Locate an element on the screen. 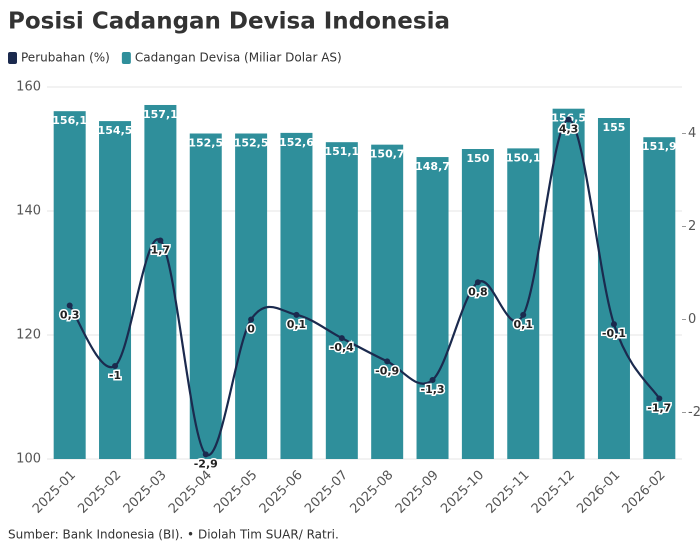  line-label: -1,3 is located at coordinates (433, 389).